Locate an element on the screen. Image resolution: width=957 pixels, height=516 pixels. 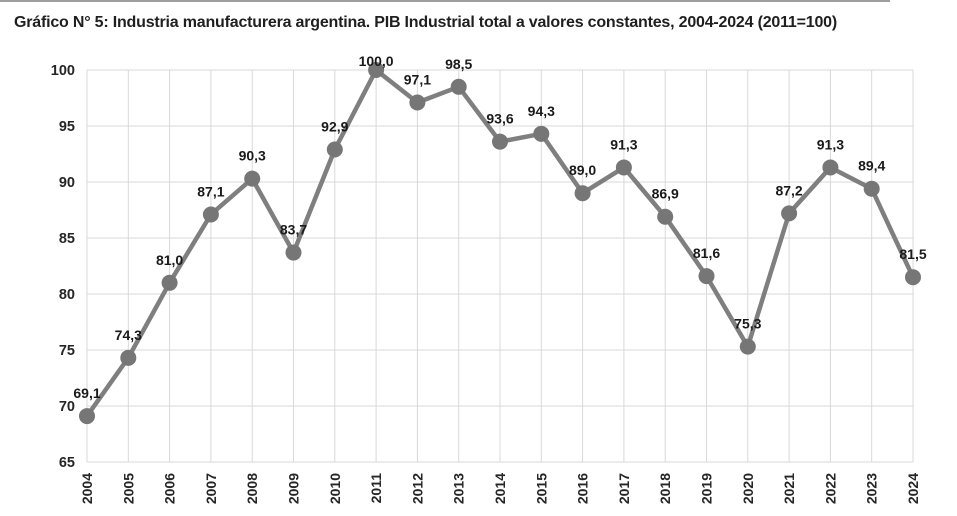
data-label: 97,1 is located at coordinates (417, 79).